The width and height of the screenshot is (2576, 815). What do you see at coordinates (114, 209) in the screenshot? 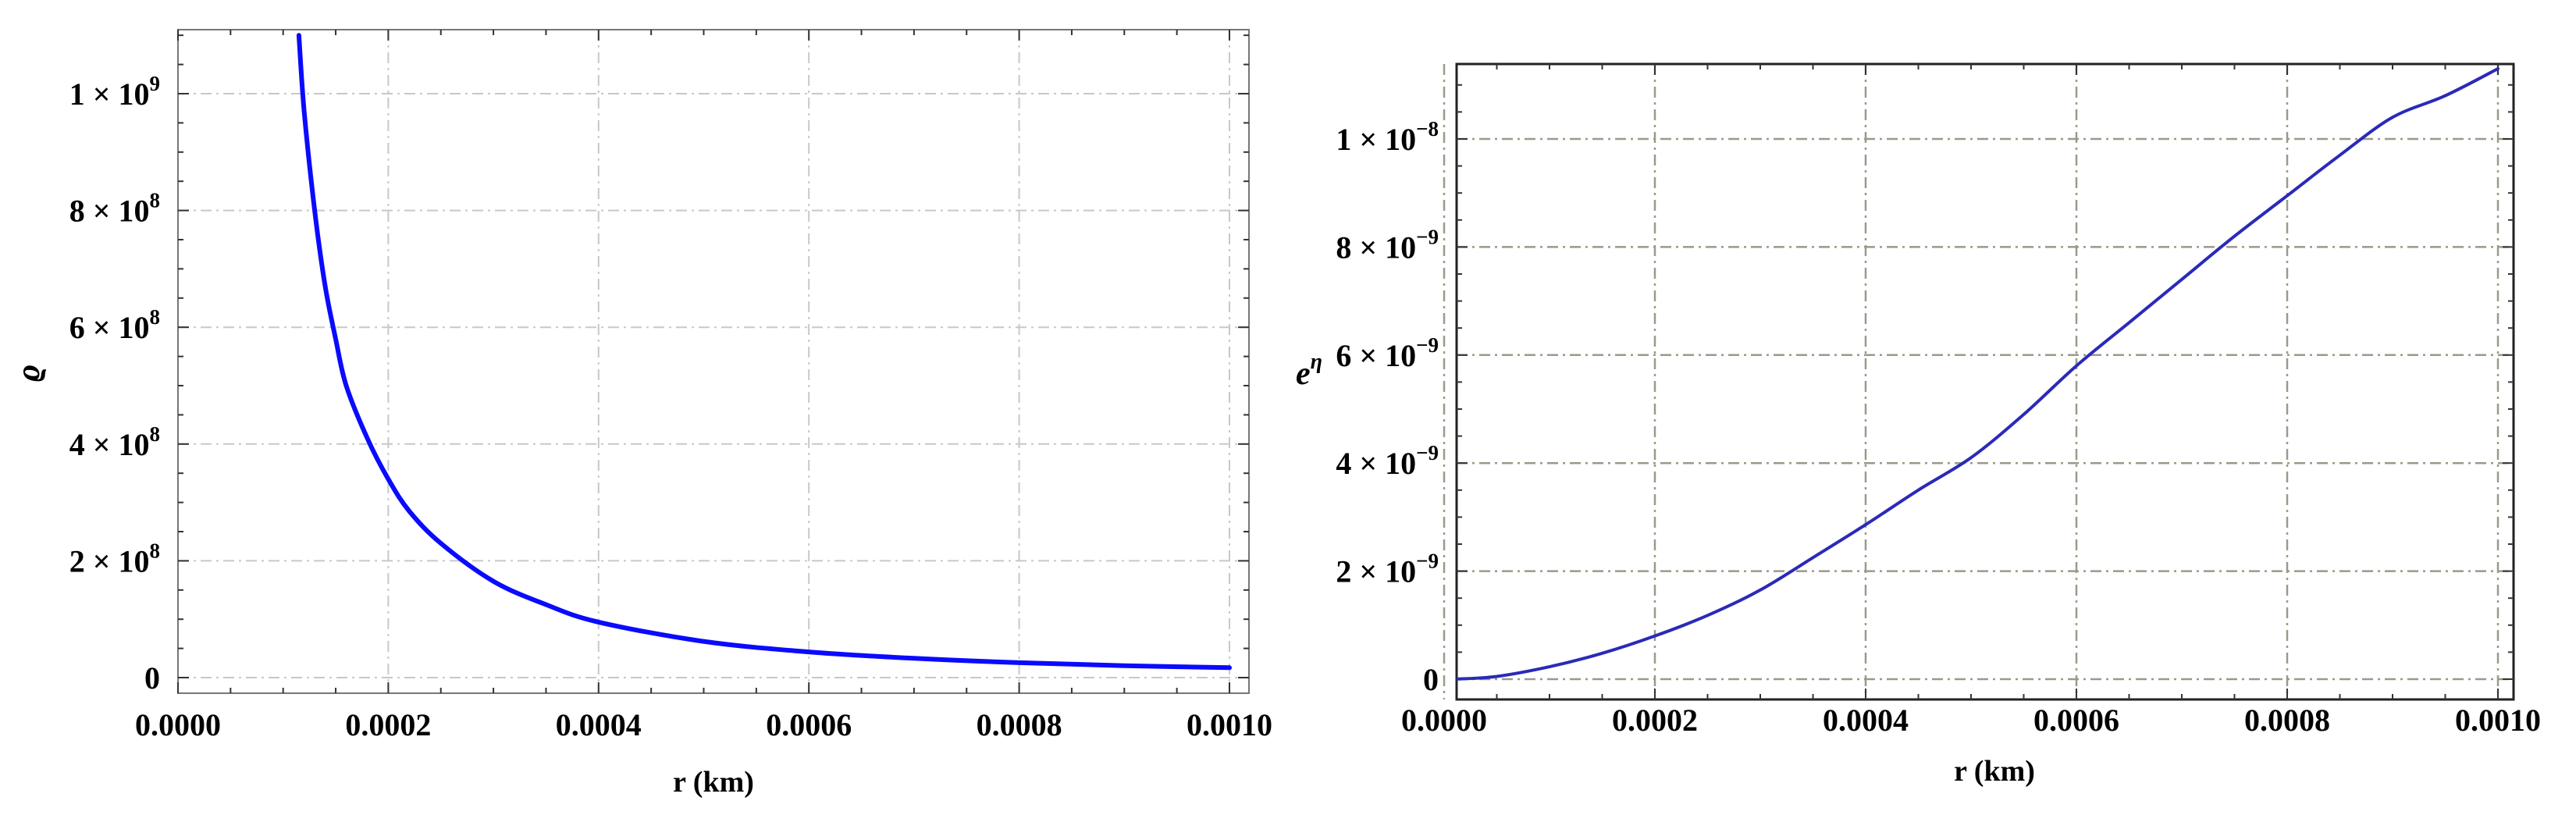
I see `y-tick-label: 8 × 10⁸` at bounding box center [114, 209].